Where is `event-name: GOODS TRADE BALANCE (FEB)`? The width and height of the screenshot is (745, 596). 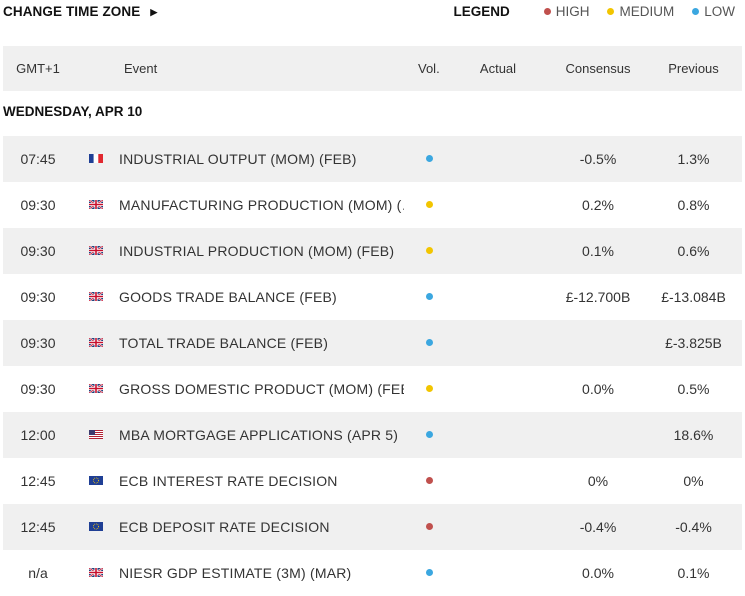
event-name: GOODS TRADE BALANCE (FEB) is located at coordinates (228, 297).